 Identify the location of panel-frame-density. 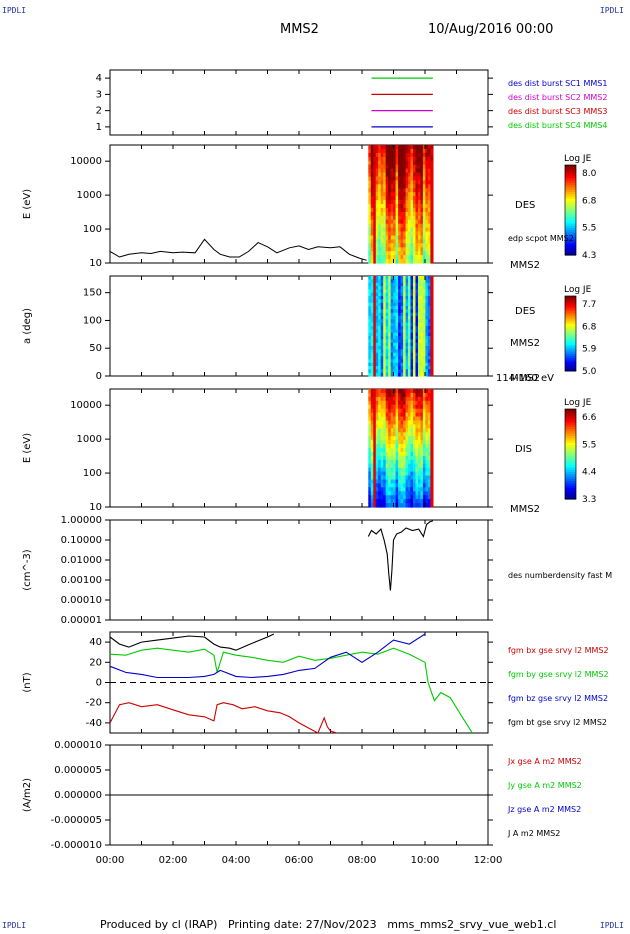
(299, 570).